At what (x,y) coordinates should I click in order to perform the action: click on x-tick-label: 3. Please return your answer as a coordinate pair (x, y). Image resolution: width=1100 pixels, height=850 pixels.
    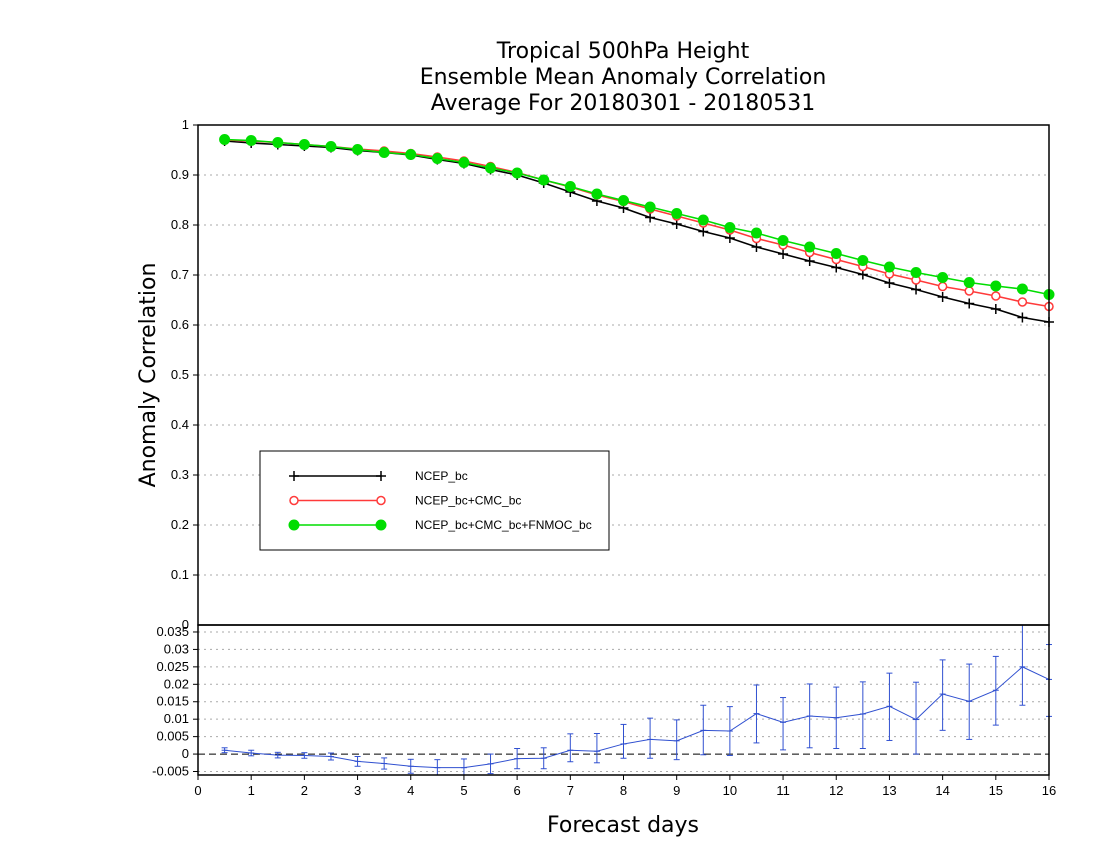
    Looking at the image, I should click on (357, 790).